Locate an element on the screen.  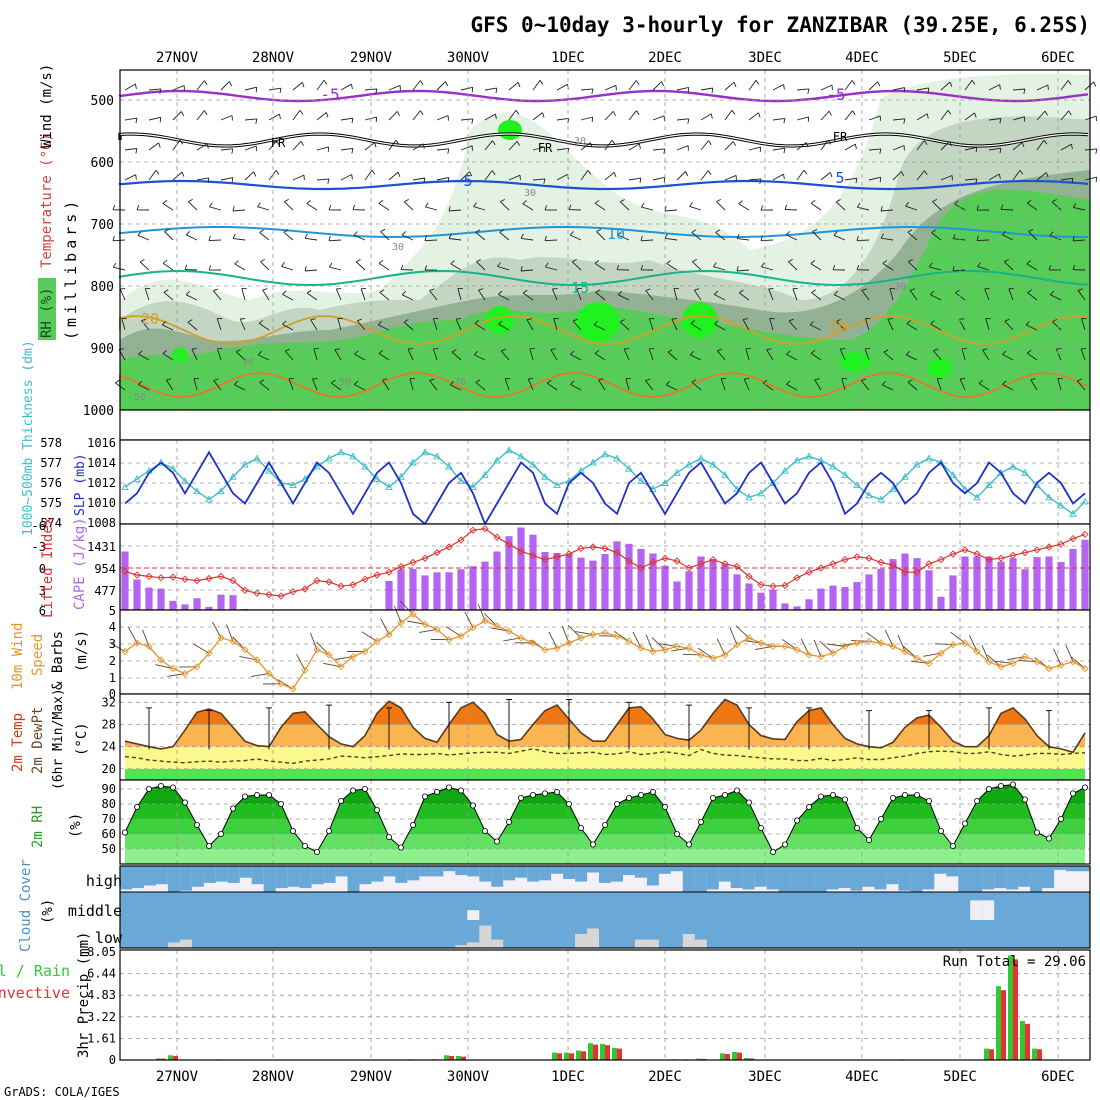
li-tick-top: -6 is located at coordinates (39, 526).